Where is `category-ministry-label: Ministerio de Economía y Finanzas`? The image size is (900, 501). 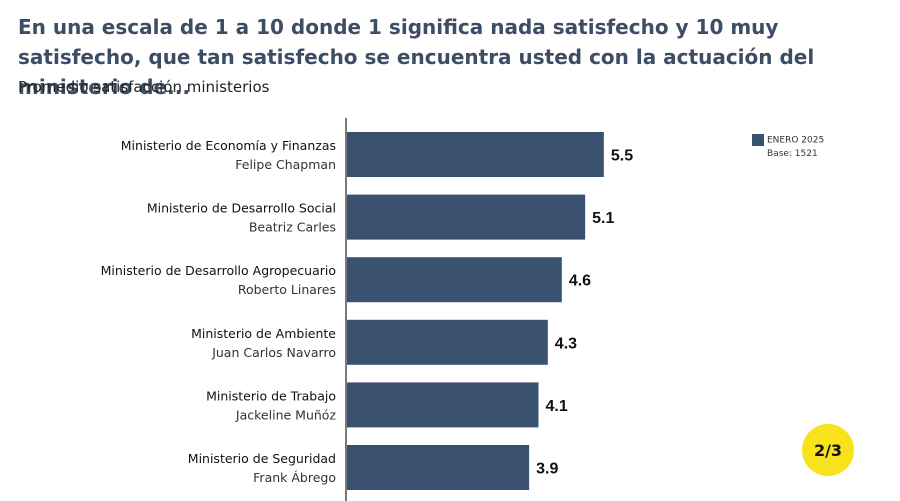
category-ministry-label: Ministerio de Economía y Finanzas is located at coordinates (228, 145).